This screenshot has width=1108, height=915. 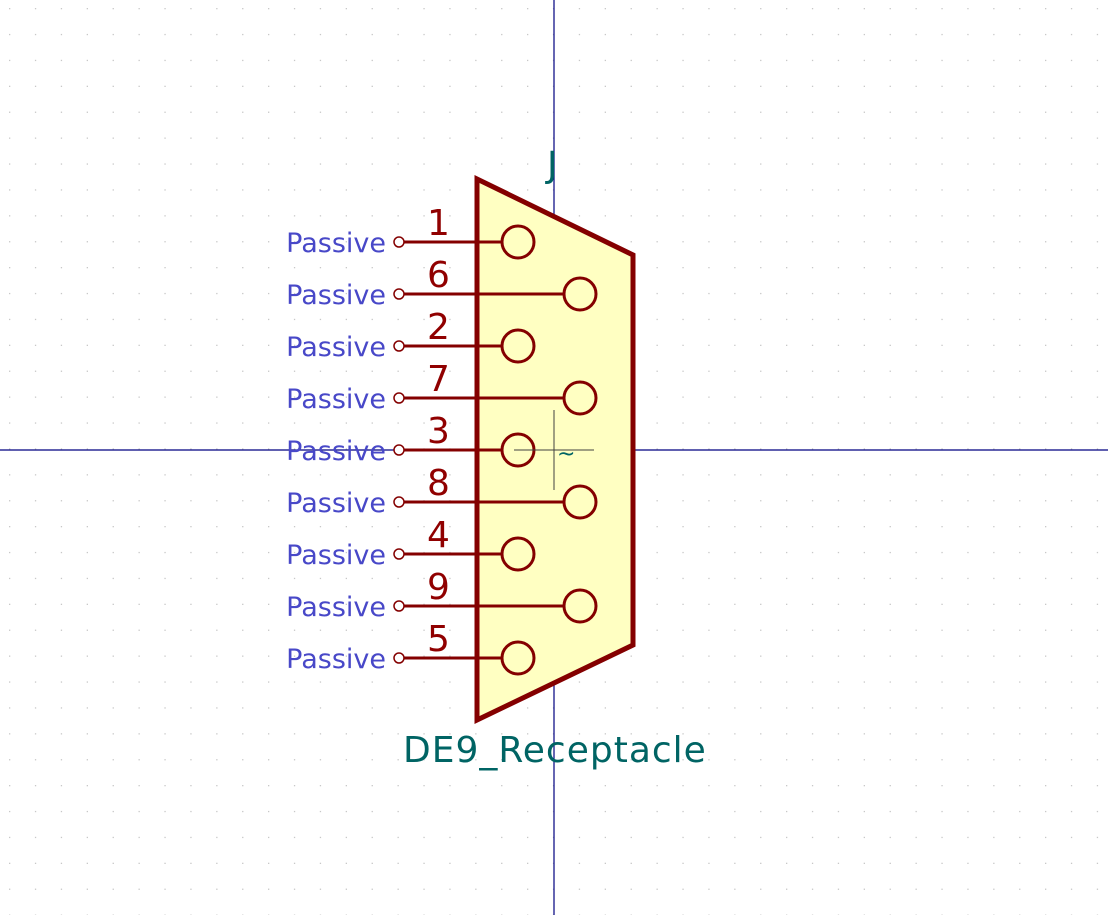 I want to click on pin-7: 7 Passive, so click(x=442, y=387).